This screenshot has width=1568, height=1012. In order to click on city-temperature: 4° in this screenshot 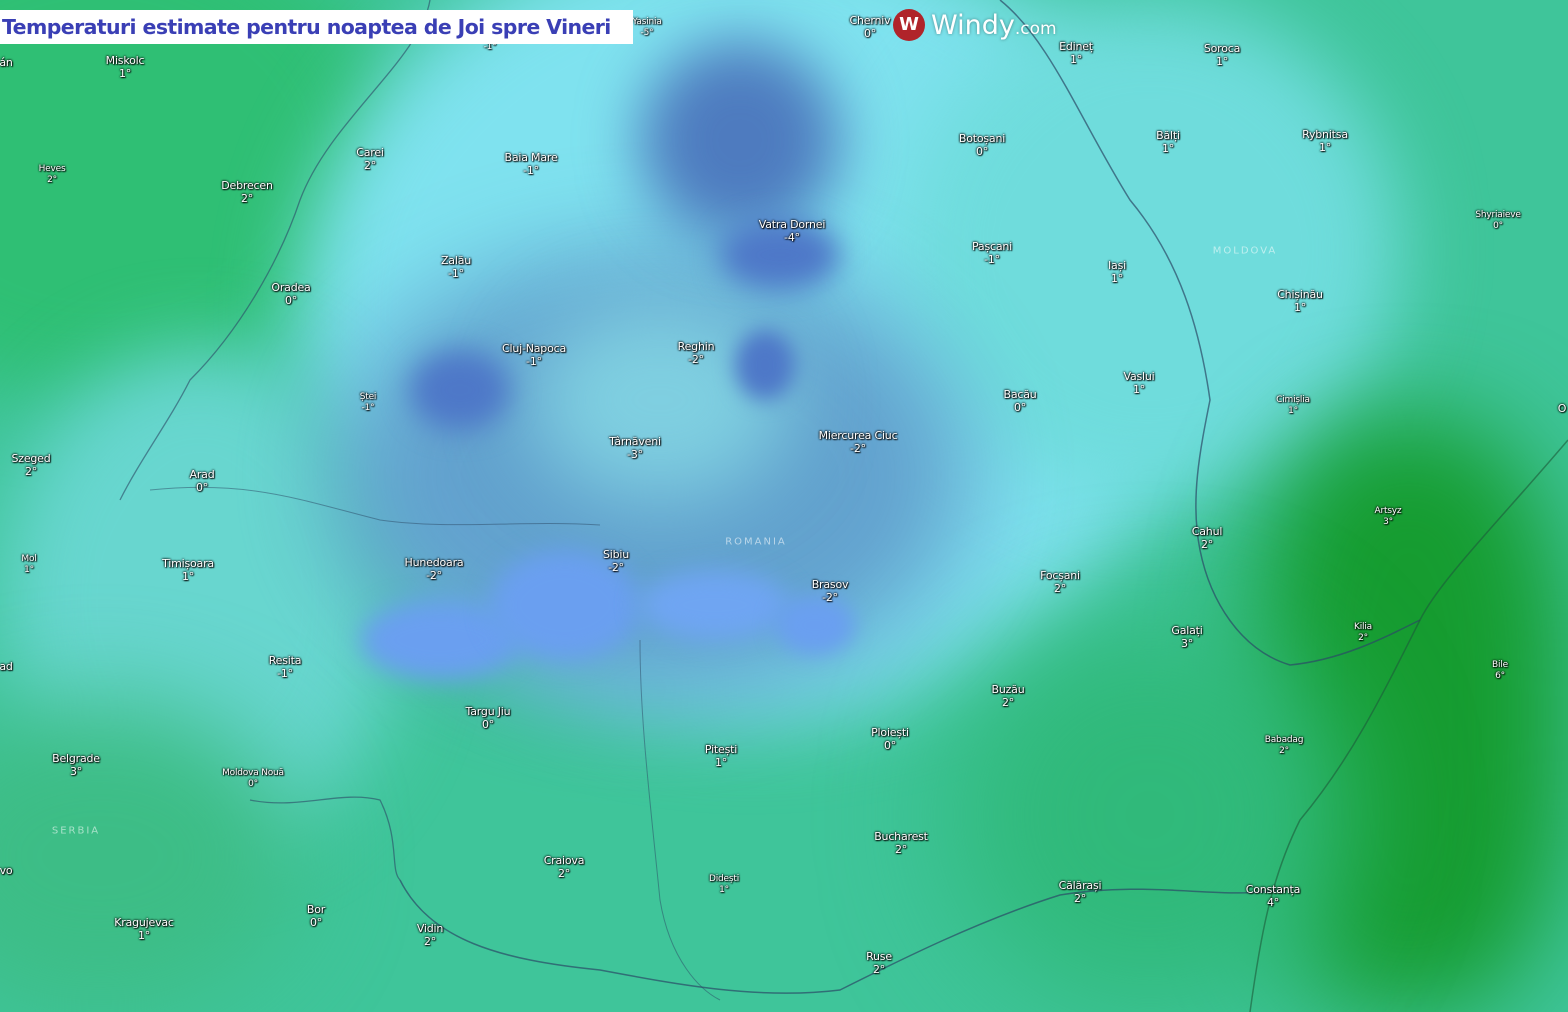, I will do `click(1273, 902)`.